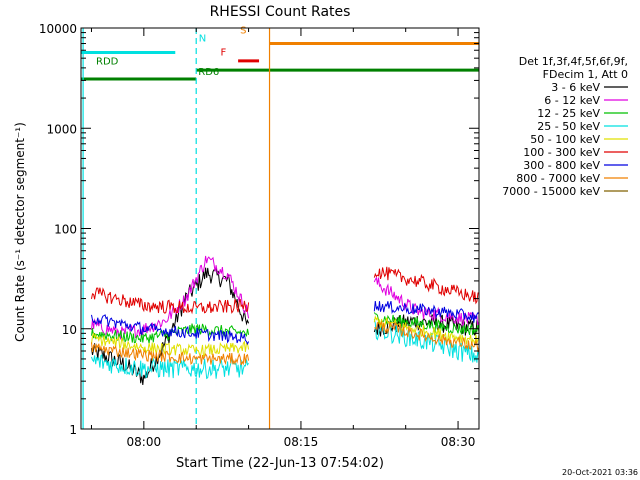 The image size is (640, 480). Describe the element at coordinates (208, 72) in the screenshot. I see `flag-label: RD6` at that location.